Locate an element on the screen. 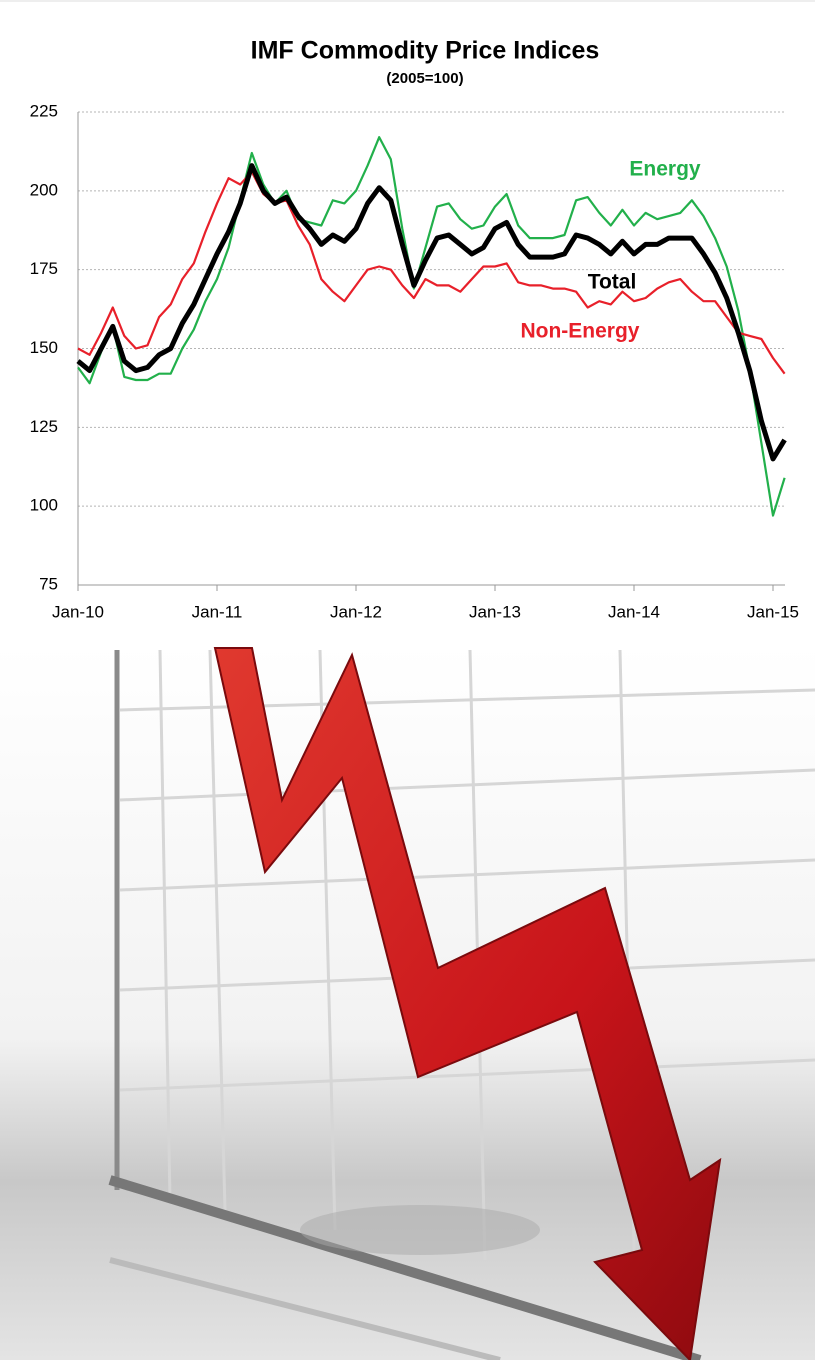 Image resolution: width=815 pixels, height=1360 pixels. chart-title: IMF Commodity Price Indices is located at coordinates (425, 51).